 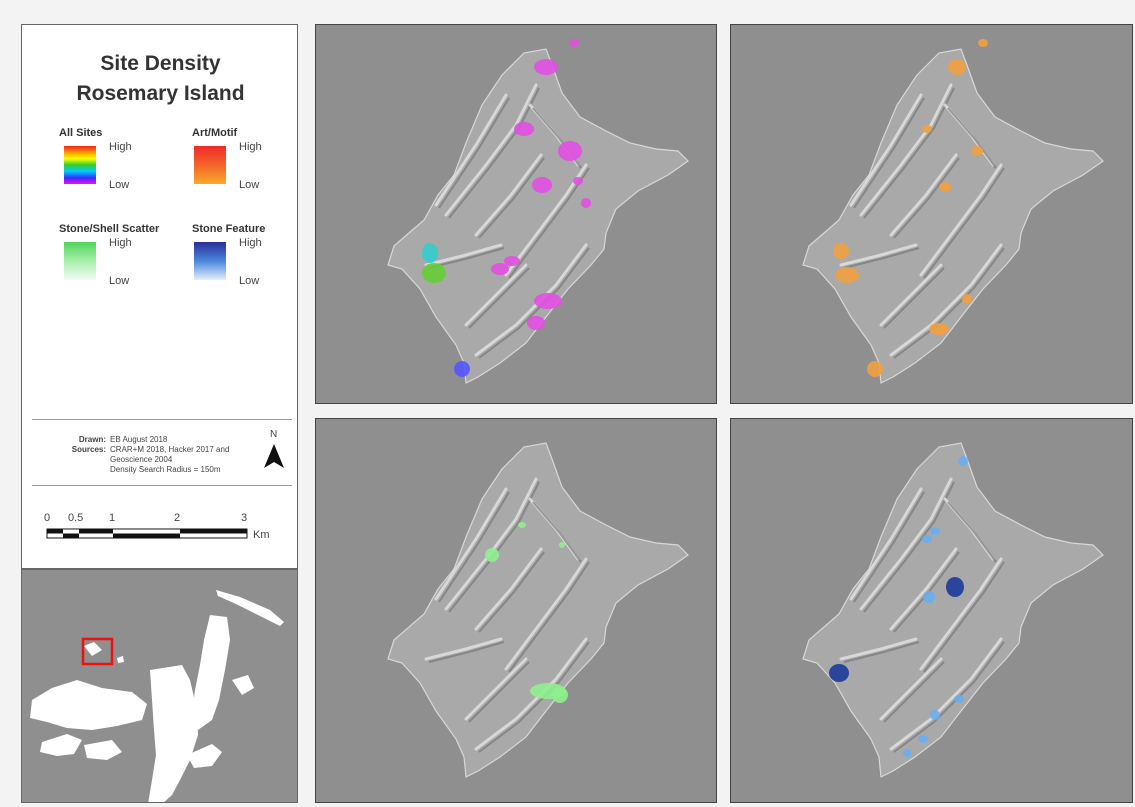 What do you see at coordinates (249, 281) in the screenshot?
I see `legend-stone-feature-low: Low` at bounding box center [249, 281].